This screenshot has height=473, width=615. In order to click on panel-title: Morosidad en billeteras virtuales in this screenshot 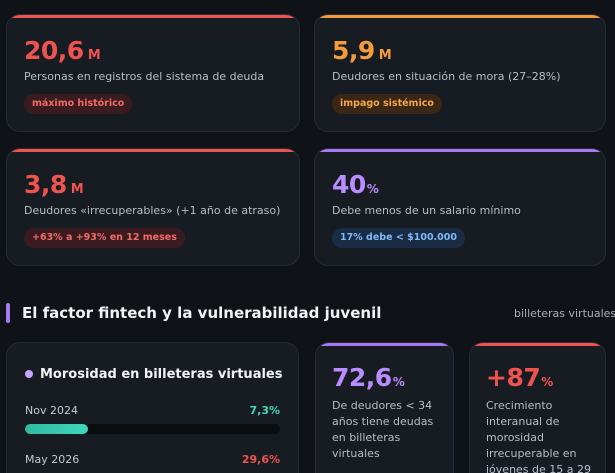, I will do `click(161, 374)`.